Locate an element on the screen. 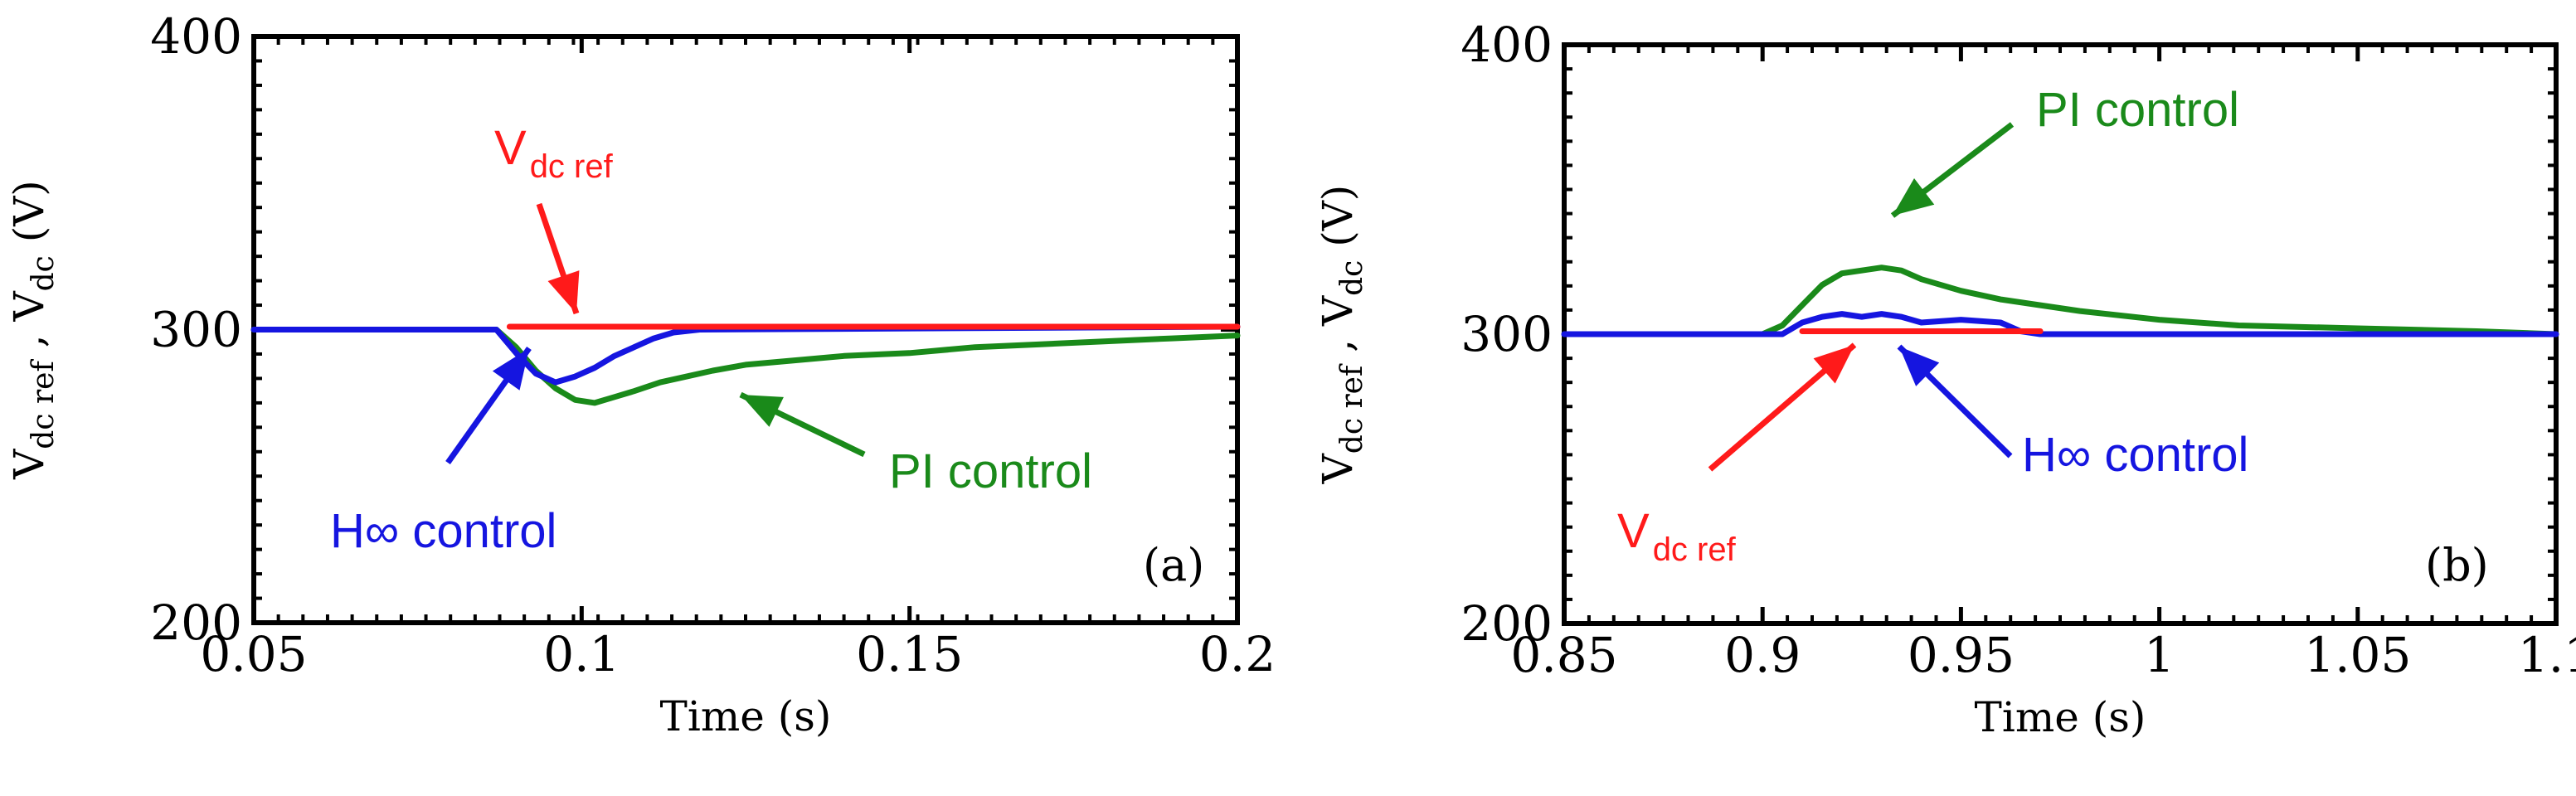  x-tick-label: 0.1 is located at coordinates (582, 654).